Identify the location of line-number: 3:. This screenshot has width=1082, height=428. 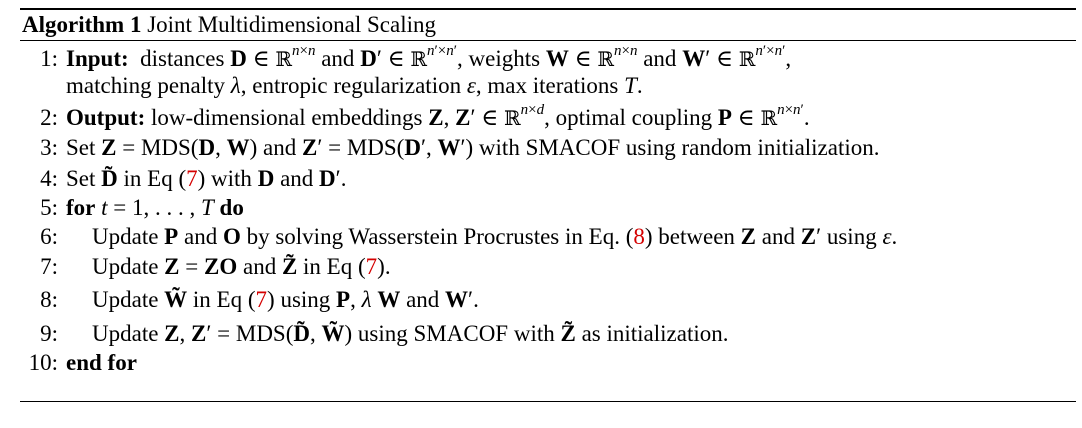
(49, 147).